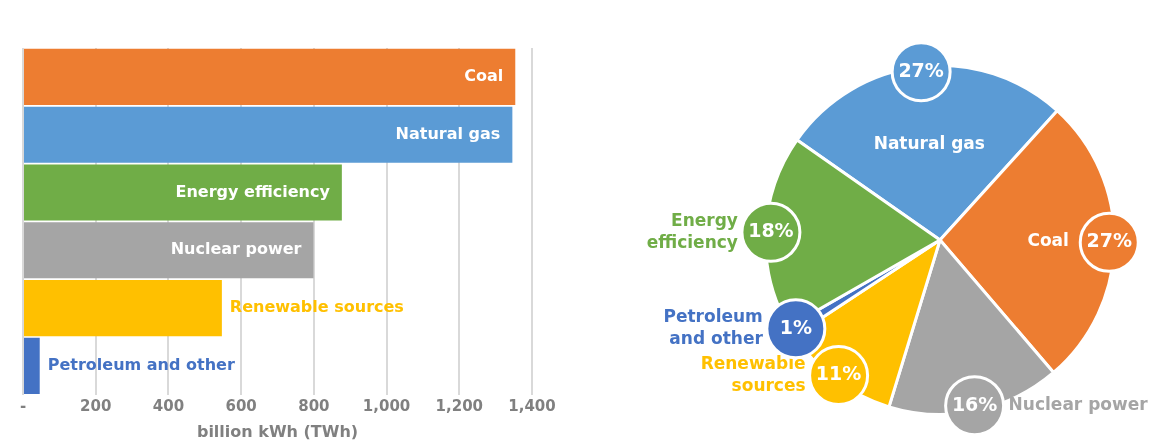 This screenshot has width=1164, height=446. Describe the element at coordinates (838, 373) in the screenshot. I see `data-label: 11%` at that location.